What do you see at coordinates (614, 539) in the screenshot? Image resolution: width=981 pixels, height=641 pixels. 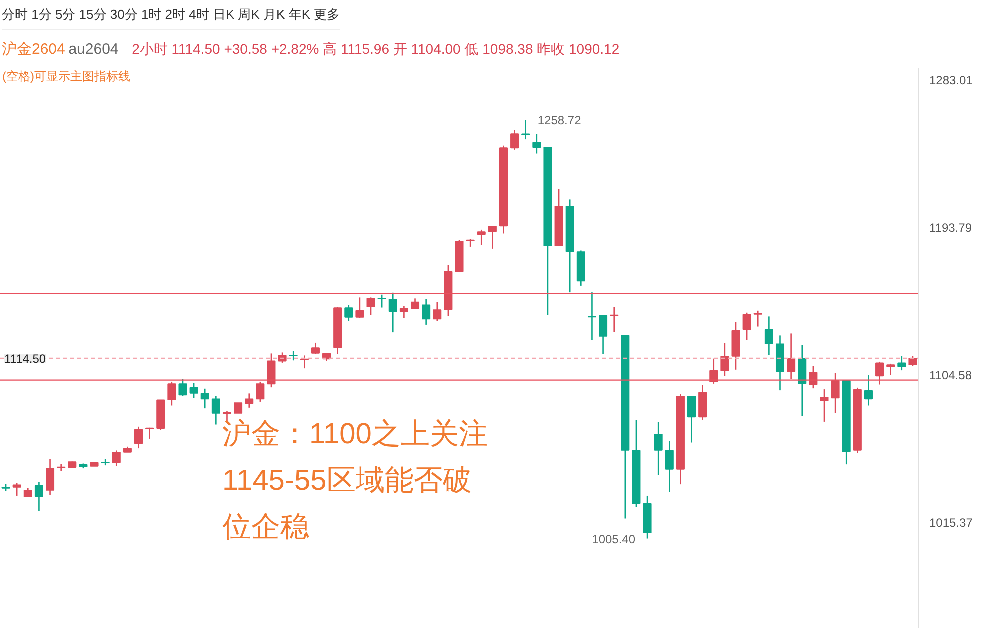 I see `annotation: 1005.40` at bounding box center [614, 539].